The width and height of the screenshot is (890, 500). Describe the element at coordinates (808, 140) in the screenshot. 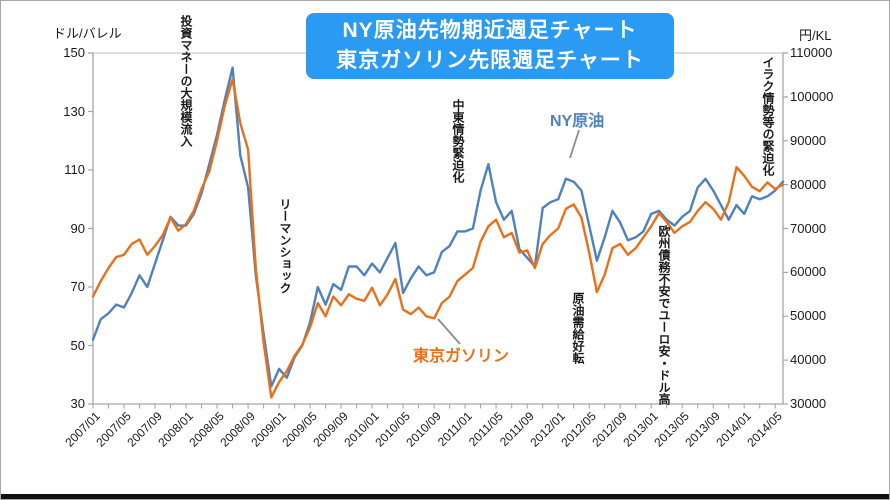

I see `right-axis-tick-label: 90000` at that location.